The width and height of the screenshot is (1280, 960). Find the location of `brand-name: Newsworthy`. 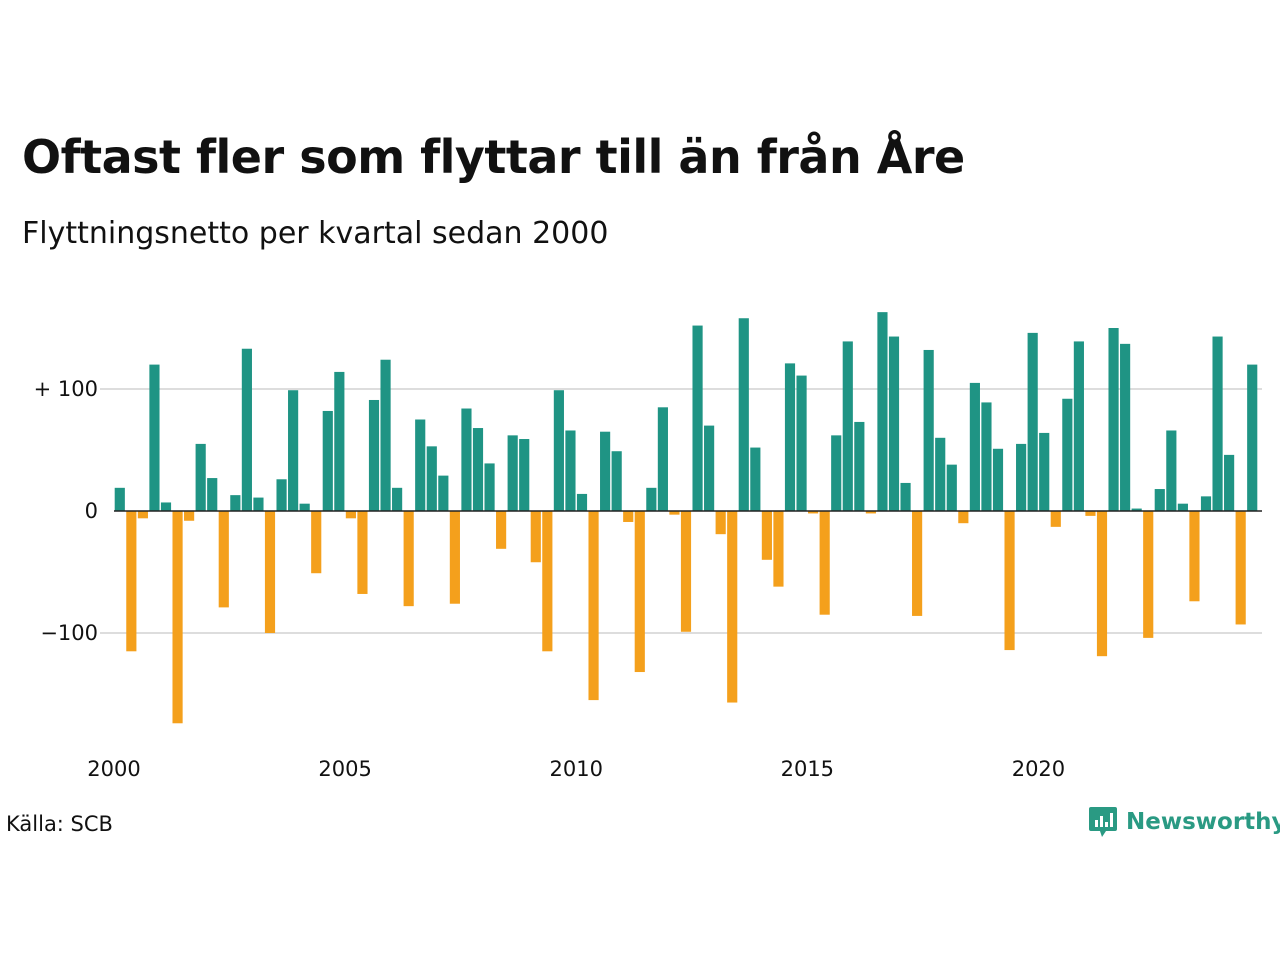

brand-name: Newsworthy is located at coordinates (1203, 822).